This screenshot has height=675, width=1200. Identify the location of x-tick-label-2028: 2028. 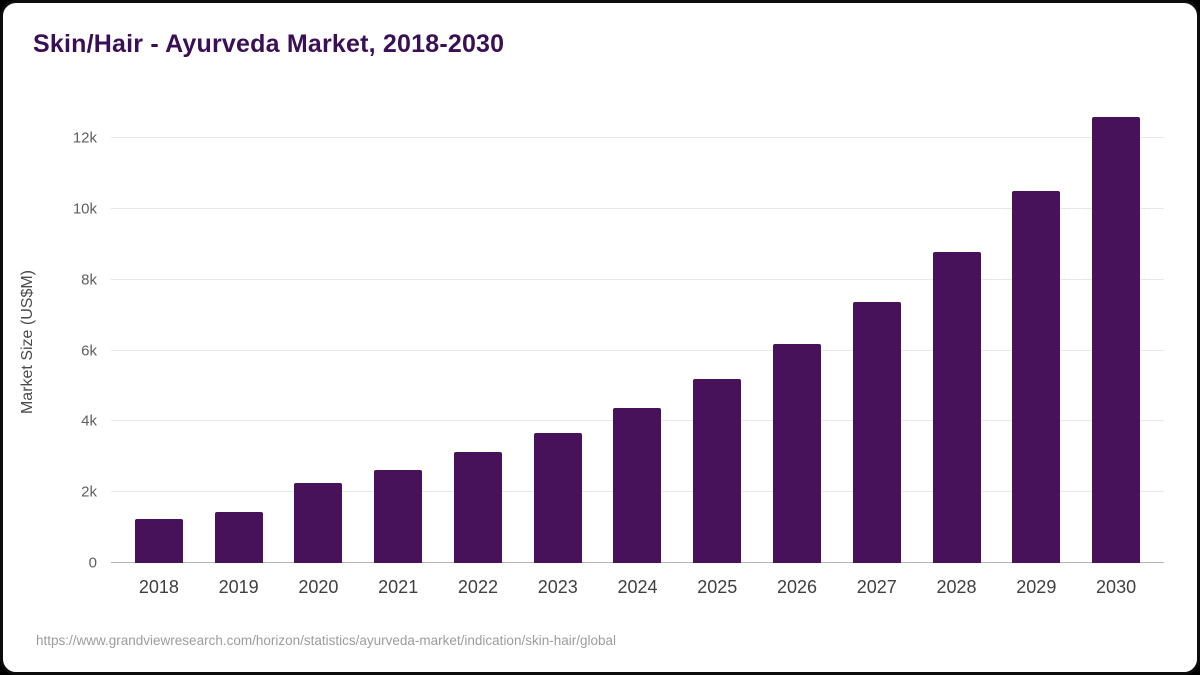
(956, 587).